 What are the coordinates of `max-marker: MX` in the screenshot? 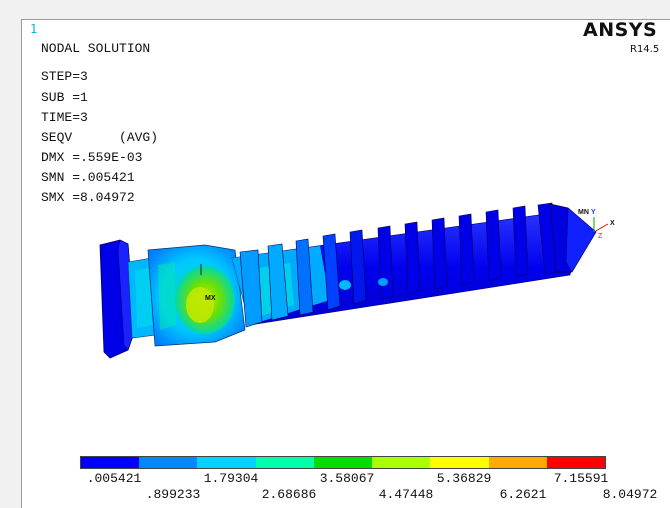 It's located at (208, 283).